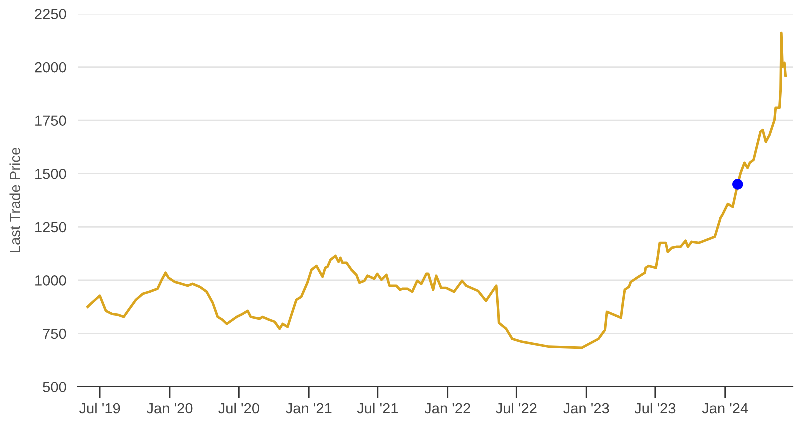 The height and width of the screenshot is (448, 804). What do you see at coordinates (51, 174) in the screenshot?
I see `y-tick-label: 1500` at bounding box center [51, 174].